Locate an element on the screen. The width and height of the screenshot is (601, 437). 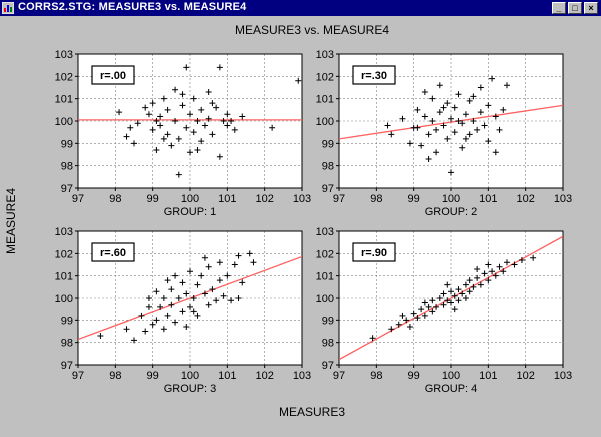
group-label: GROUP: 2 is located at coordinates (451, 212).